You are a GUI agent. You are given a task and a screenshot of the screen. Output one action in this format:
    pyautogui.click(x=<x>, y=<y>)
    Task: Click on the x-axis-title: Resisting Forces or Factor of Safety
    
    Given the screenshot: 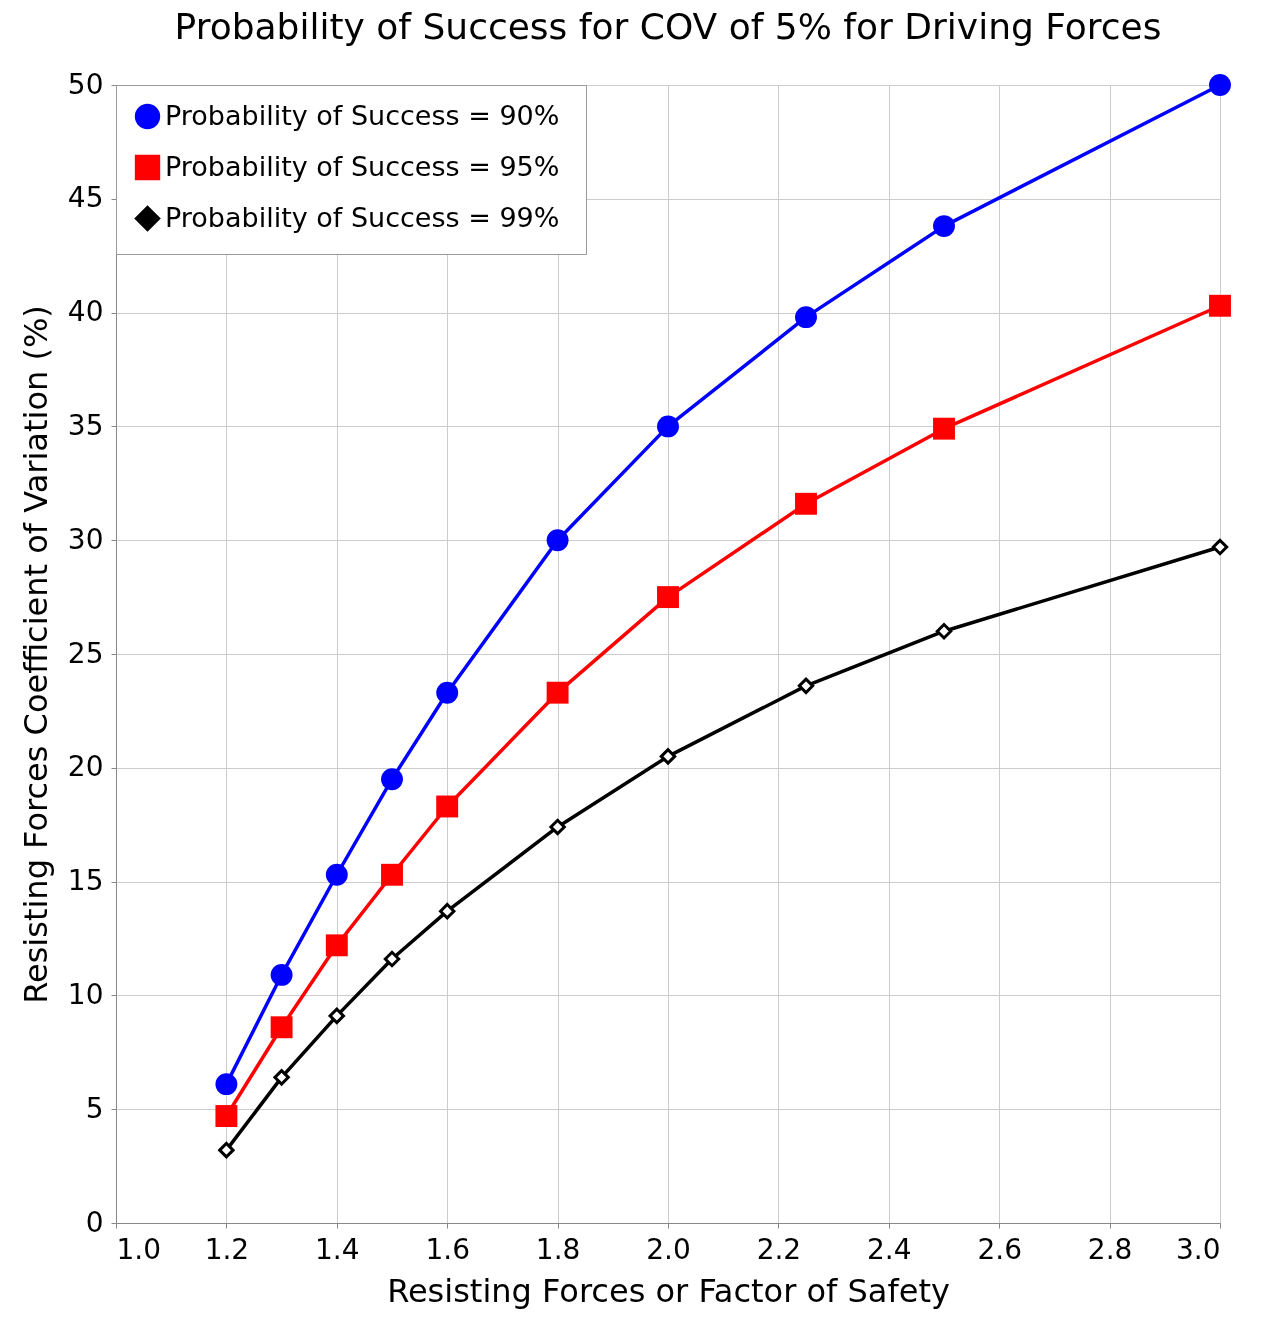 What is the action you would take?
    pyautogui.click(x=668, y=1290)
    